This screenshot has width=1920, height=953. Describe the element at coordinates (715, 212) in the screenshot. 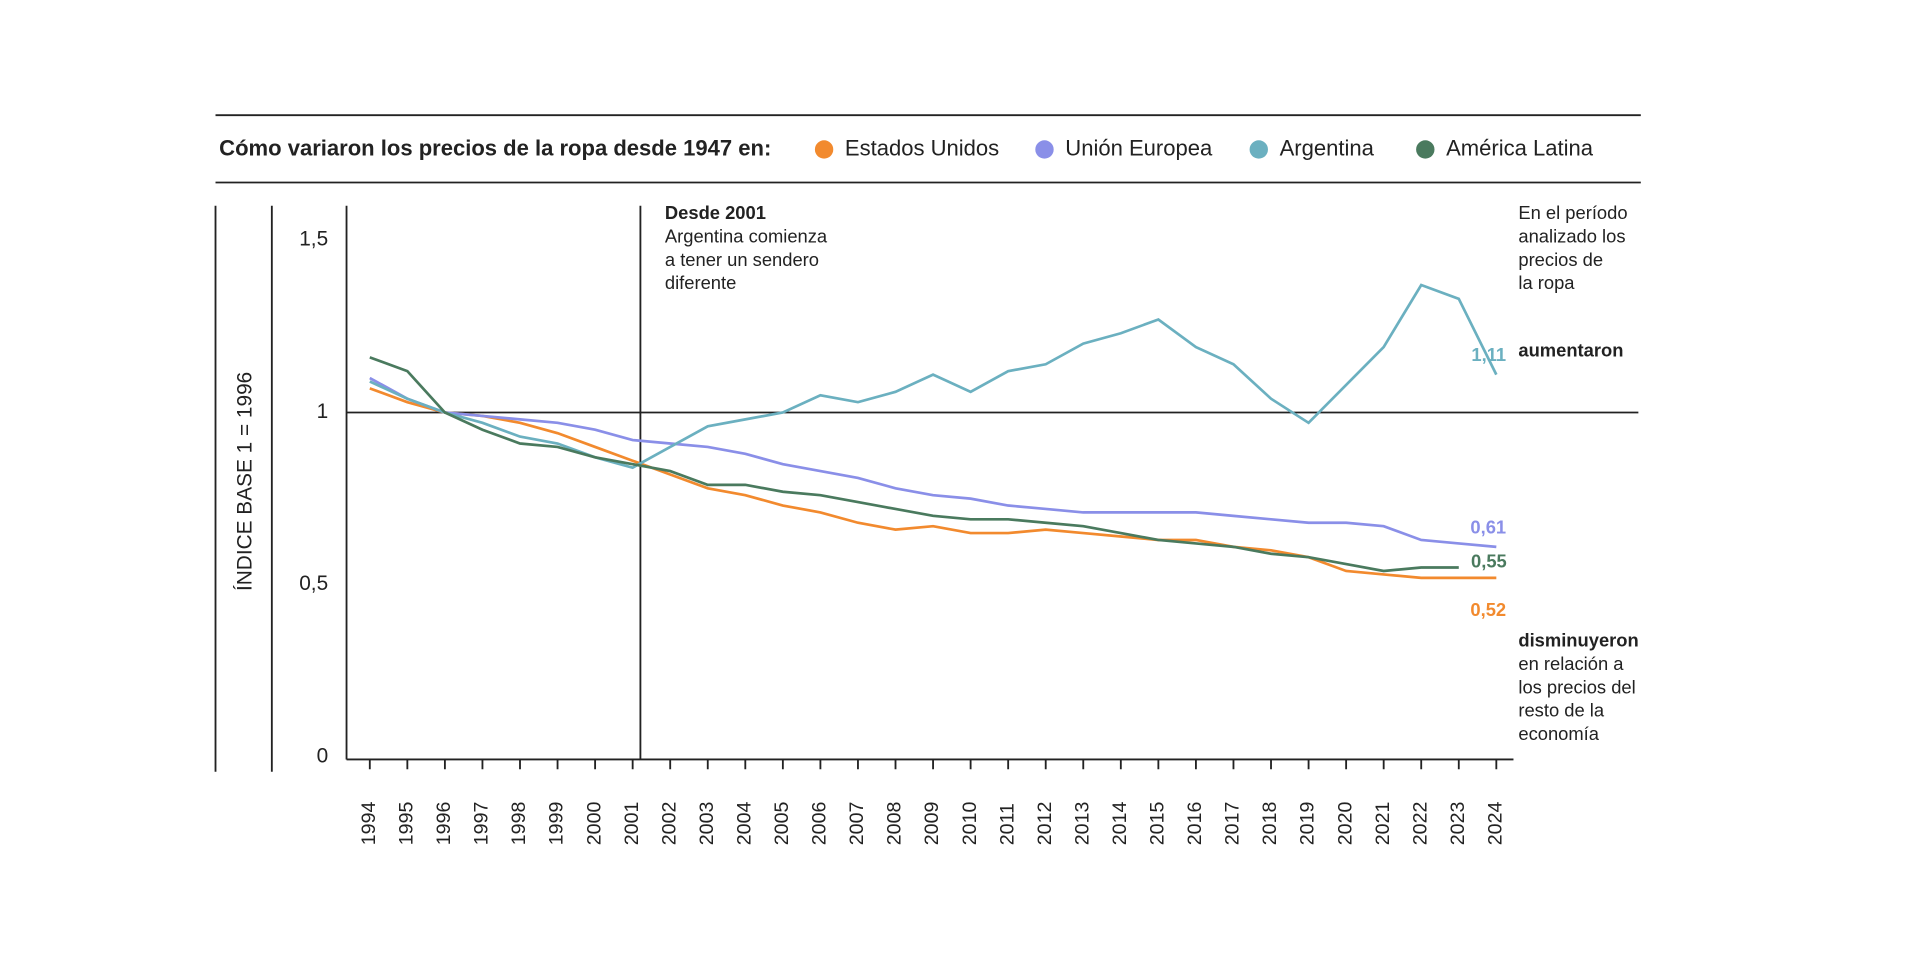

I see `annotation-title: Desde 2001` at that location.